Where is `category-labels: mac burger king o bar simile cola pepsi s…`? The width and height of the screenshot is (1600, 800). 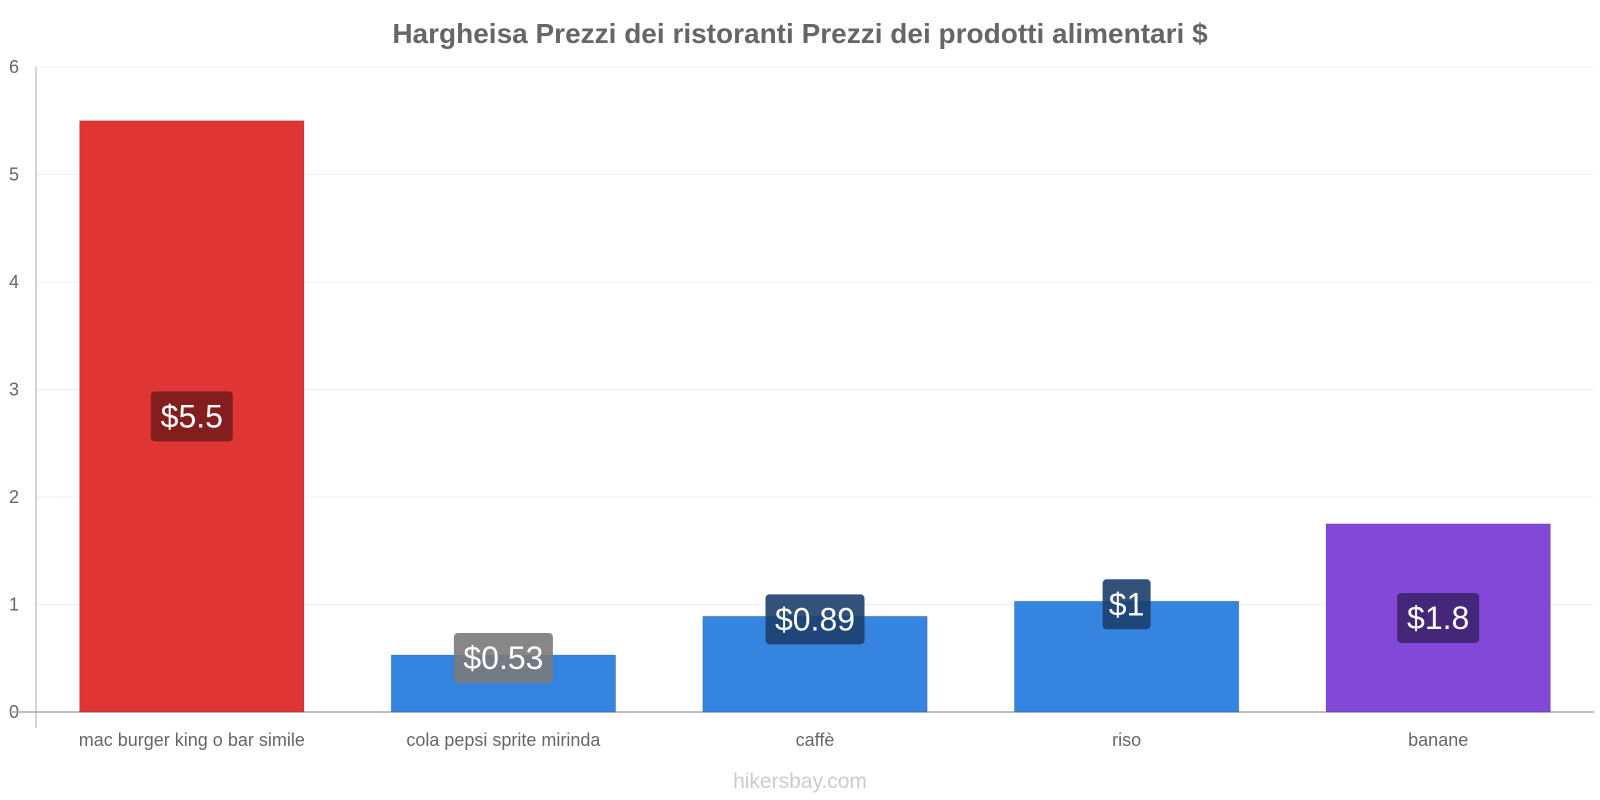 category-labels: mac burger king o bar simile cola pepsi s… is located at coordinates (773, 740).